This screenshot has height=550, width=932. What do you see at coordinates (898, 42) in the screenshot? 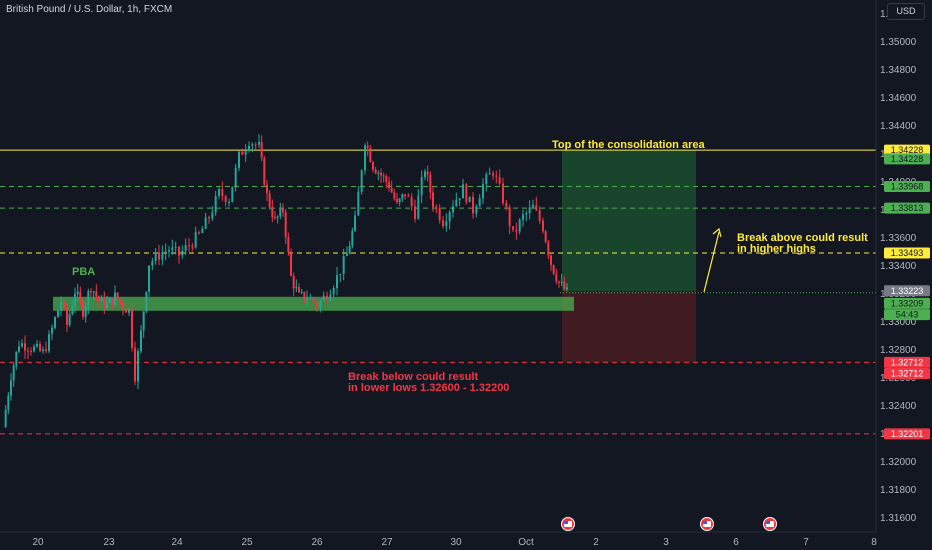
I see `y-tick-label: 1.35000` at bounding box center [898, 42].